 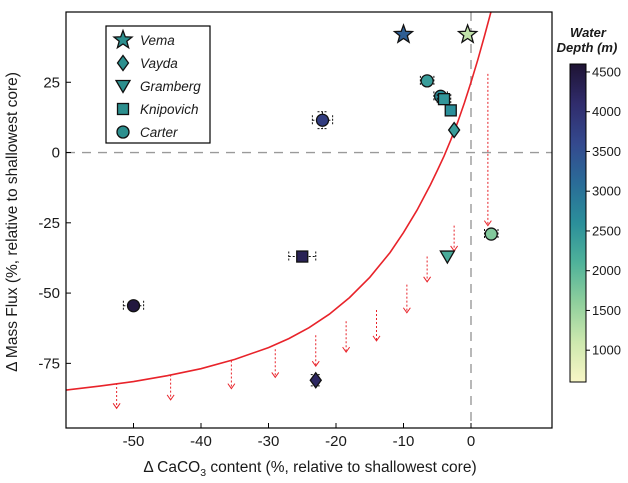 What do you see at coordinates (201, 441) in the screenshot?
I see `x-tick-label: -40` at bounding box center [201, 441].